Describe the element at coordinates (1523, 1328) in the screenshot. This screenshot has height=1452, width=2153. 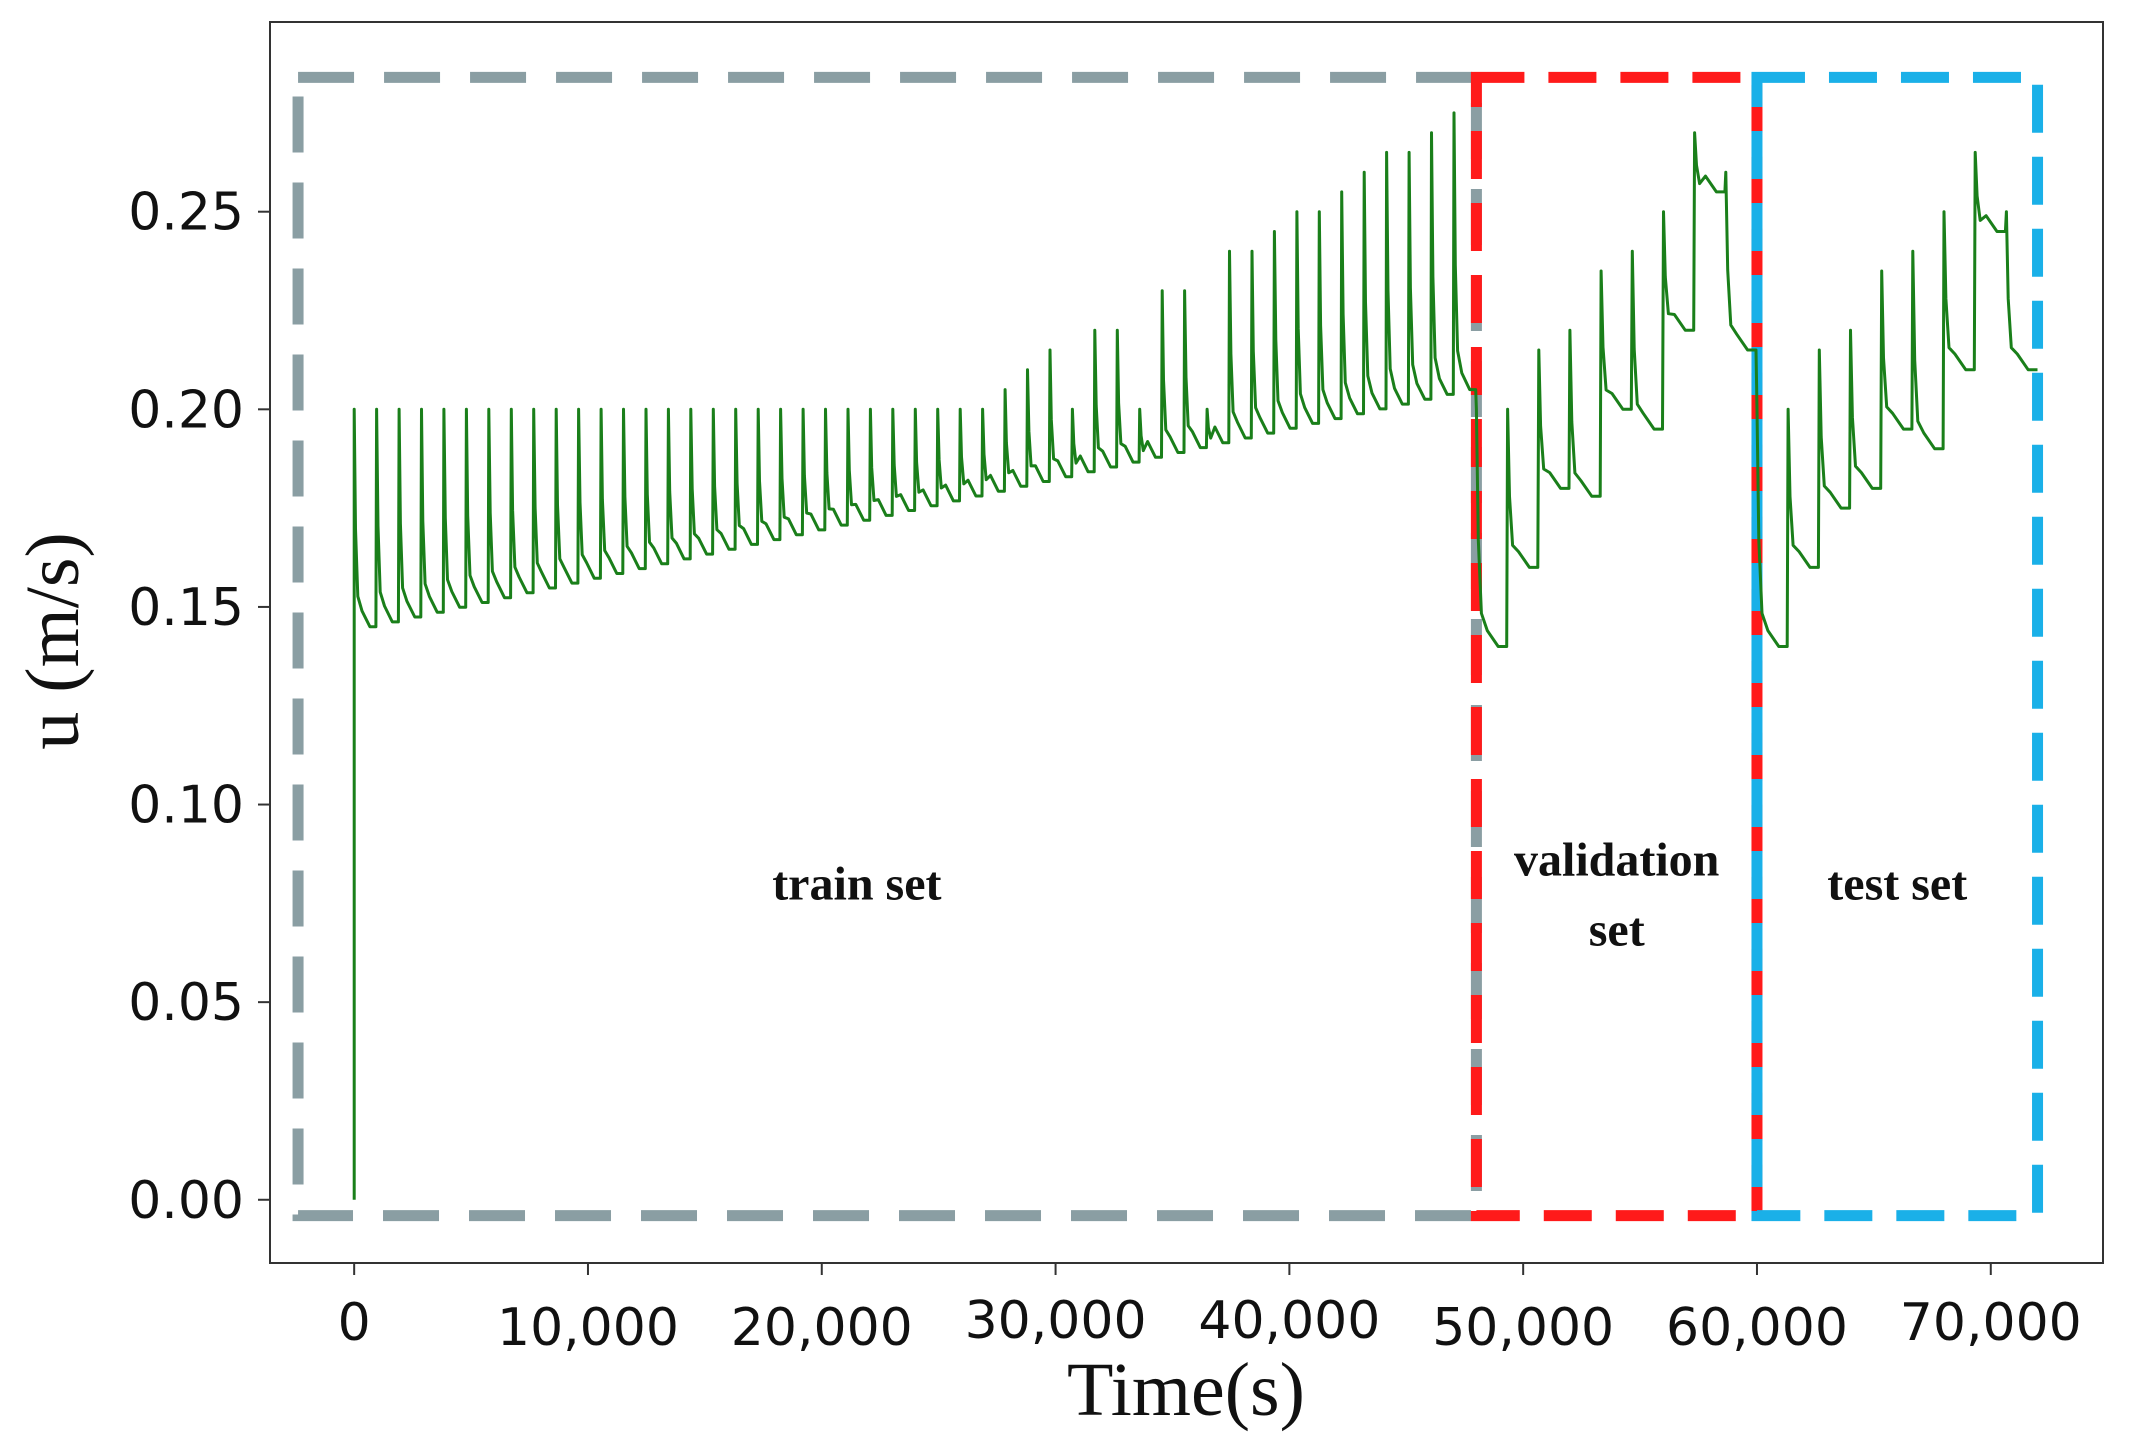
I see `x-tick-label: 50,000` at that location.